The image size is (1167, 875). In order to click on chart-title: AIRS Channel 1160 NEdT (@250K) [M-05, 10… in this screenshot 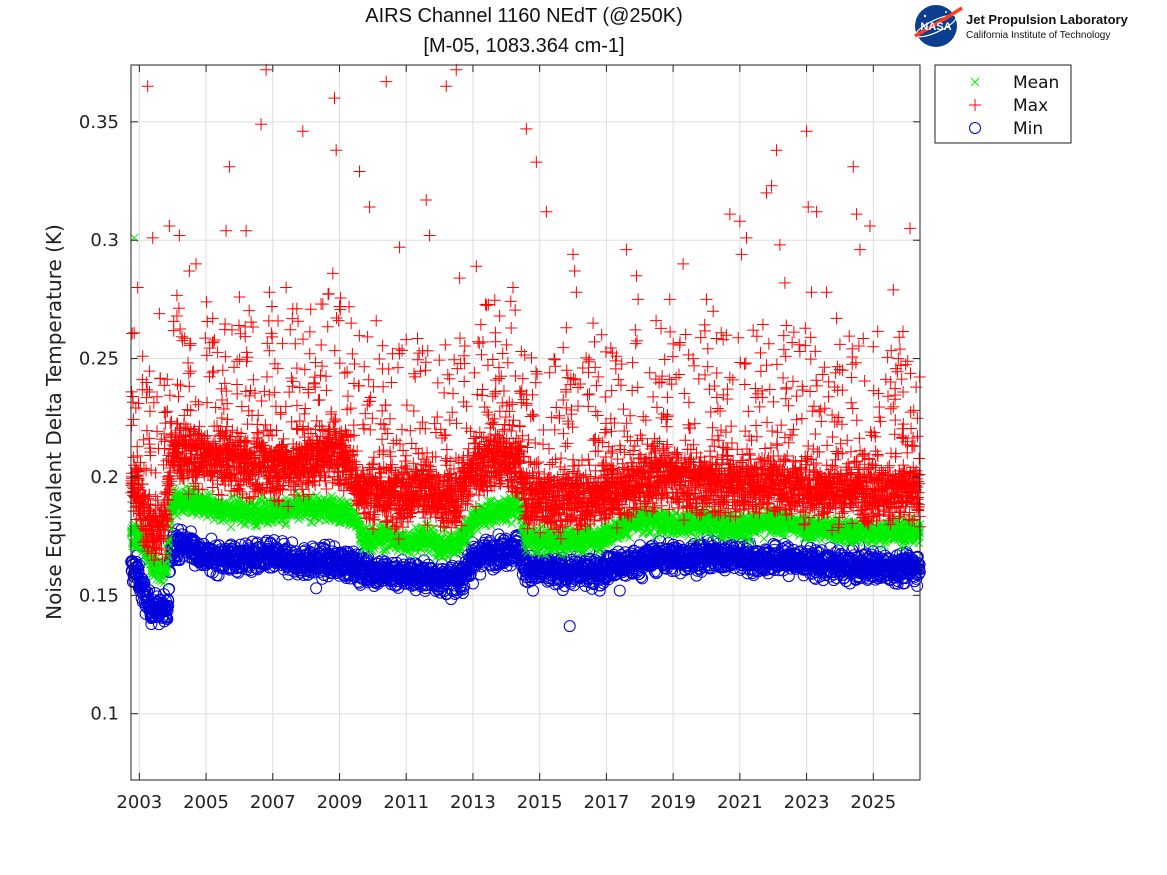, I will do `click(524, 31)`.